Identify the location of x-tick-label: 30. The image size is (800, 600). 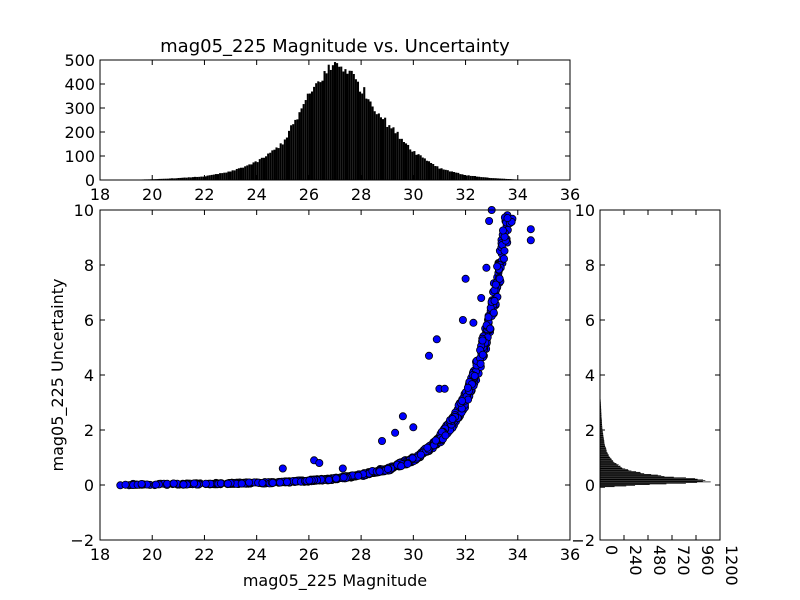
(413, 194).